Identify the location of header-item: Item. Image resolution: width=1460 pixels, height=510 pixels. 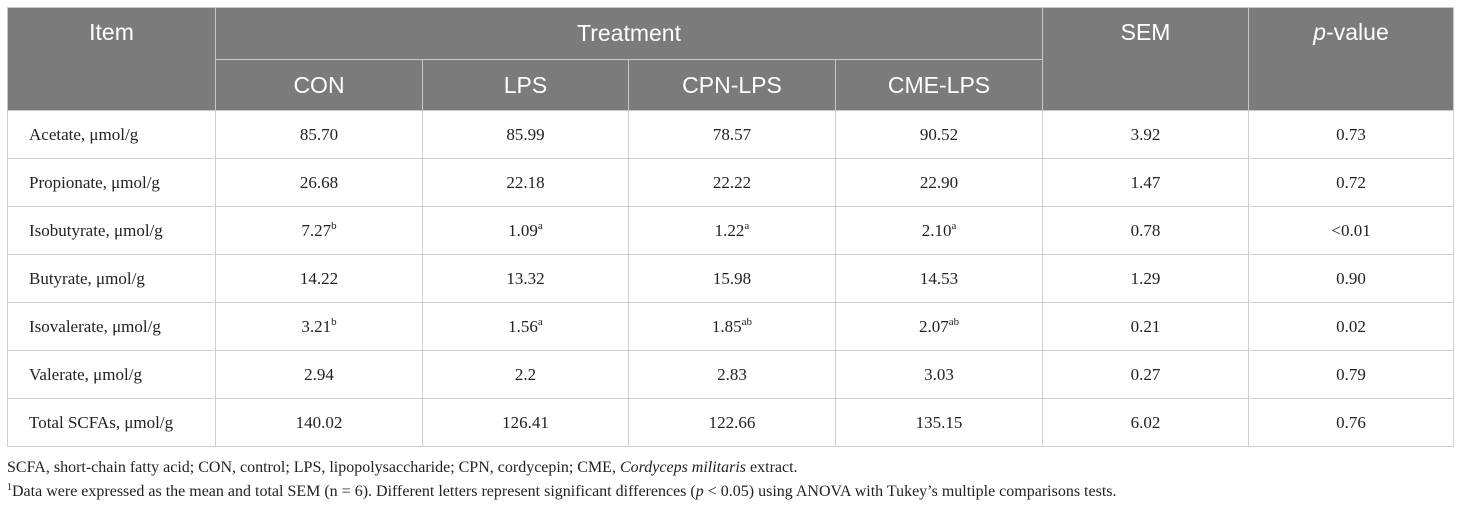
(111, 59).